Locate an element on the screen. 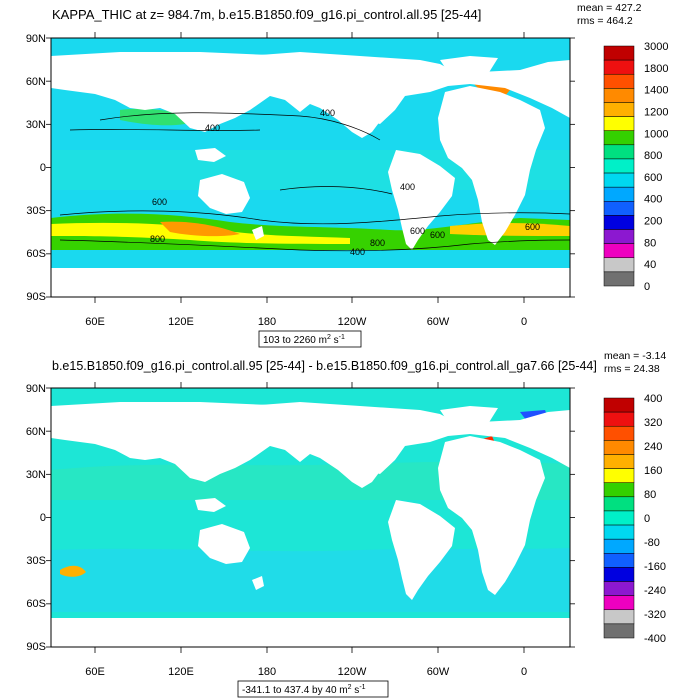  colorbar-label: 320 is located at coordinates (653, 423).